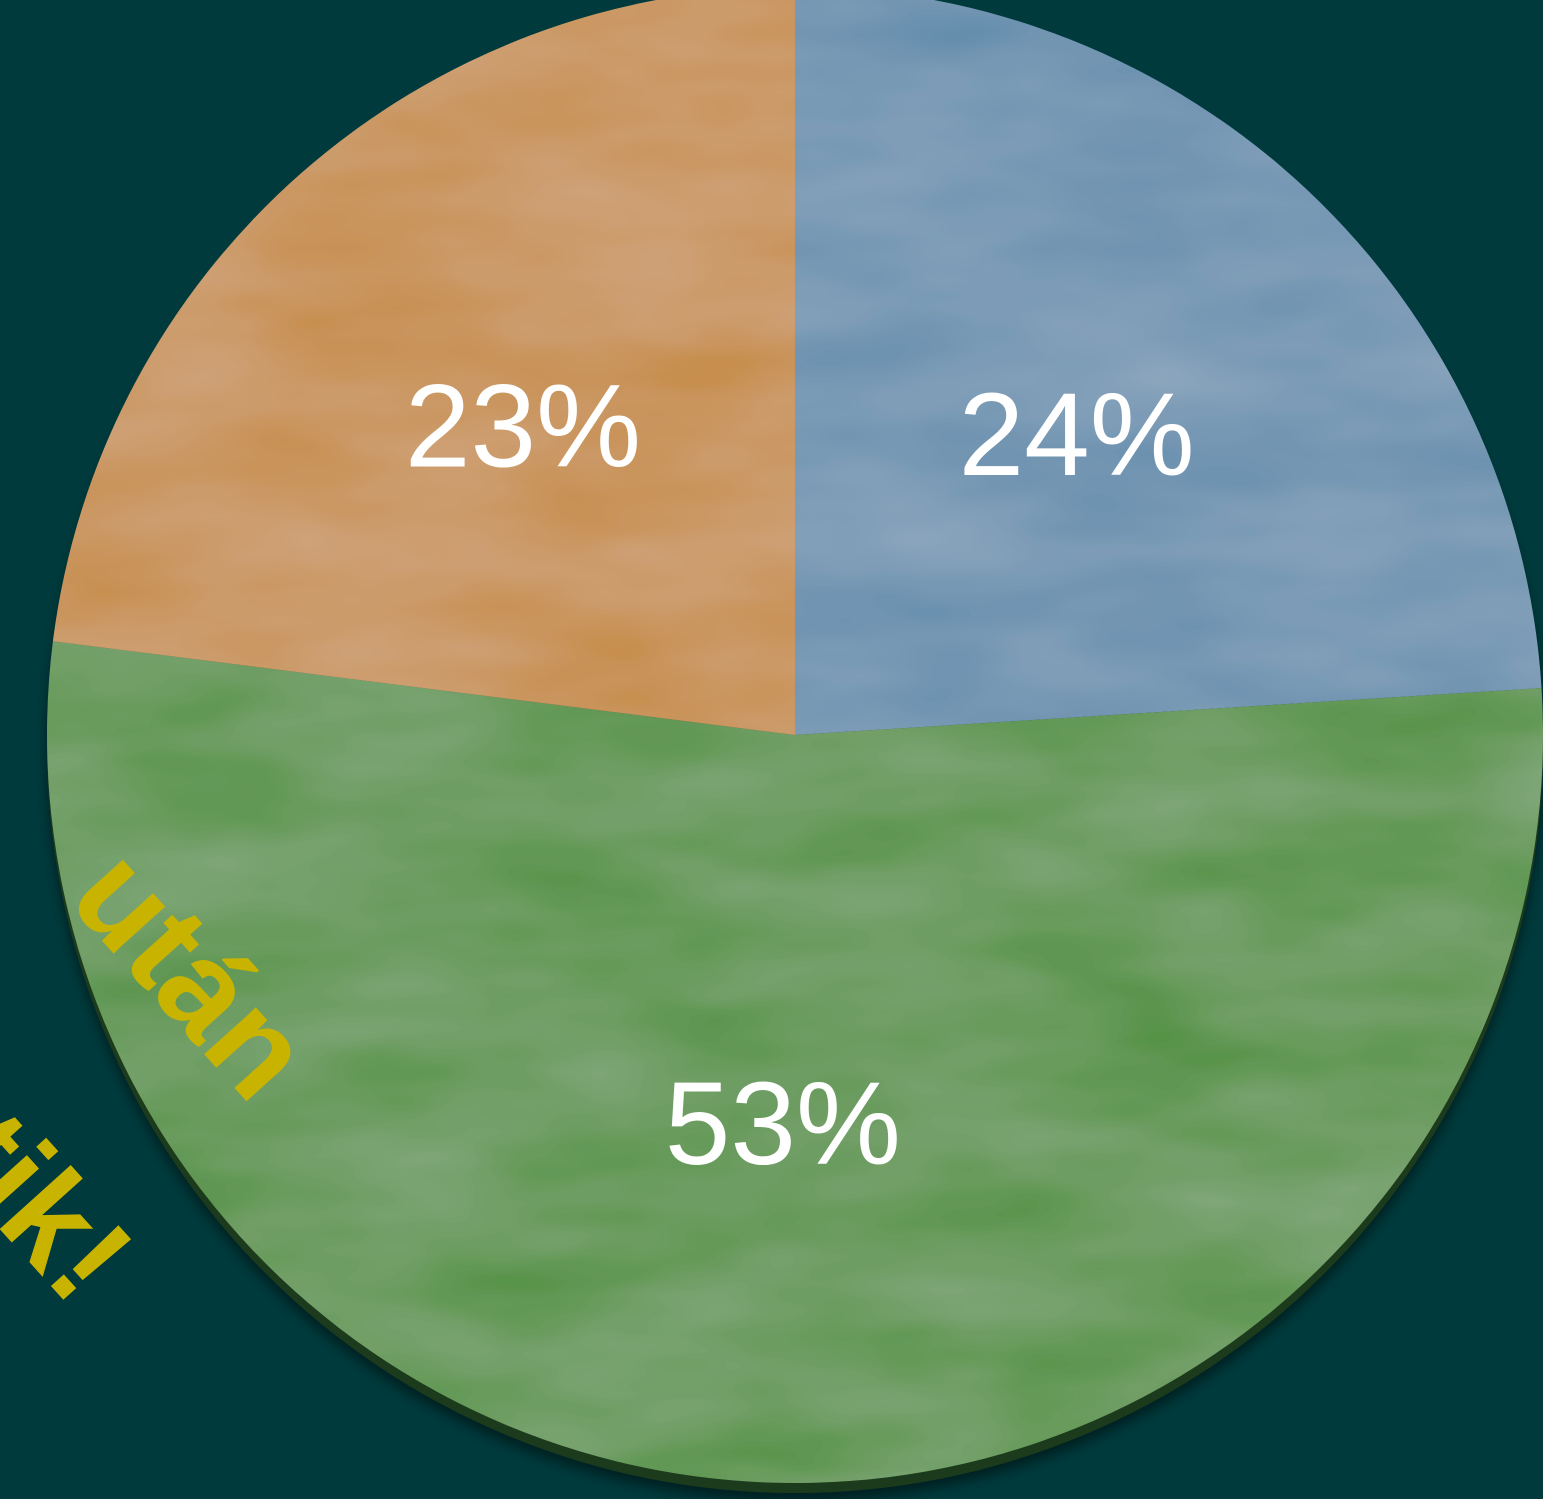  Describe the element at coordinates (783, 1124) in the screenshot. I see `pie-slice-label-2: 53%` at that location.